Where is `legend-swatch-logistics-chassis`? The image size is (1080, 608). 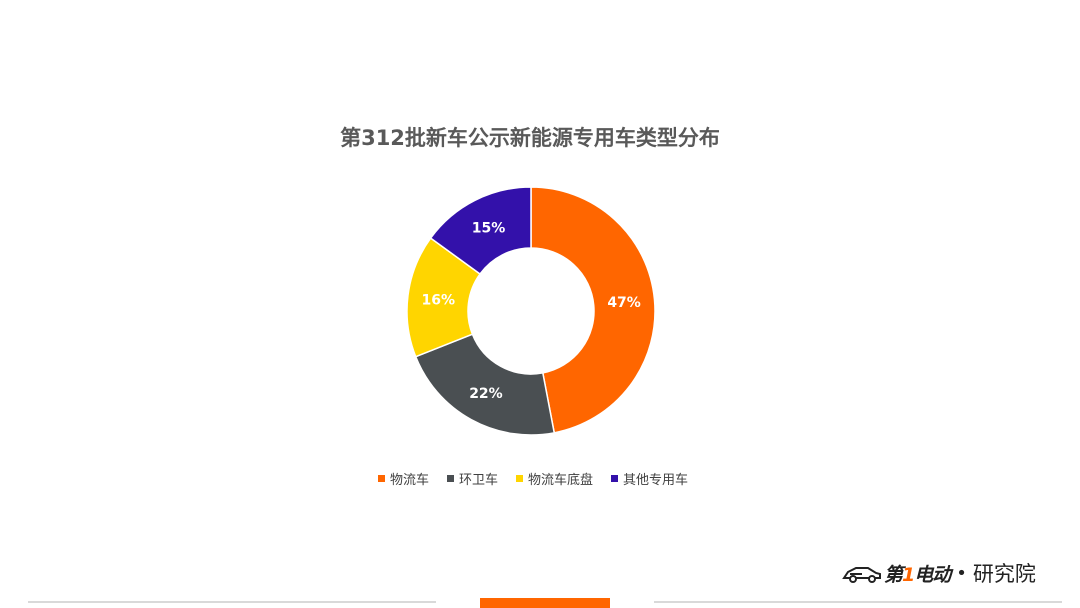
legend-swatch-logistics-chassis is located at coordinates (519, 478).